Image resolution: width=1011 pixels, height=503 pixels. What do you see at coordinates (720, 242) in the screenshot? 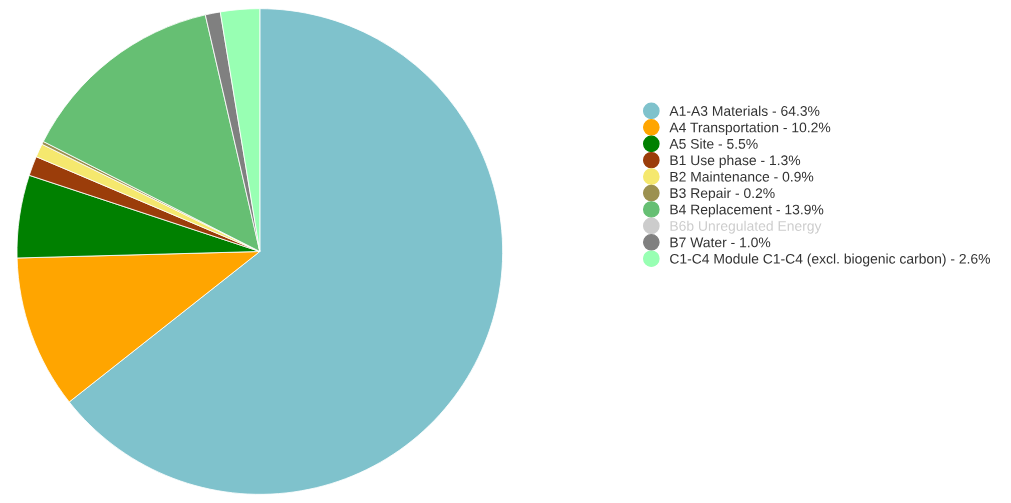
I see `legend-label: B7 Water - 1.0%` at bounding box center [720, 242].